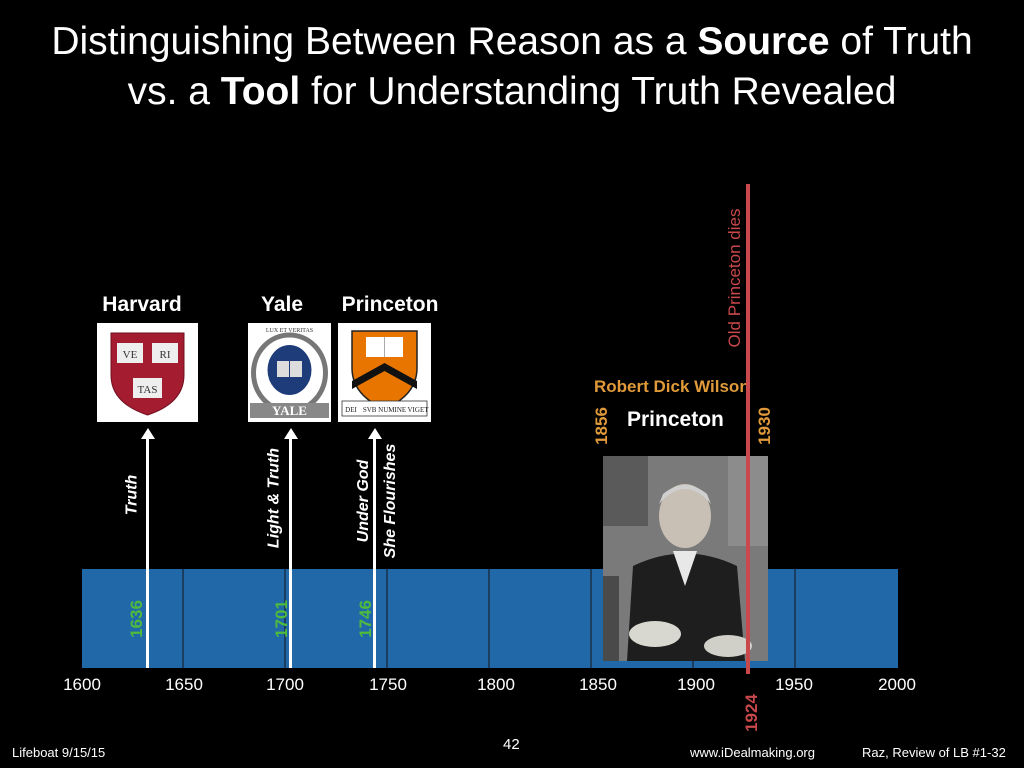 The height and width of the screenshot is (768, 1024). Describe the element at coordinates (290, 553) in the screenshot. I see `yale-arrow` at that location.